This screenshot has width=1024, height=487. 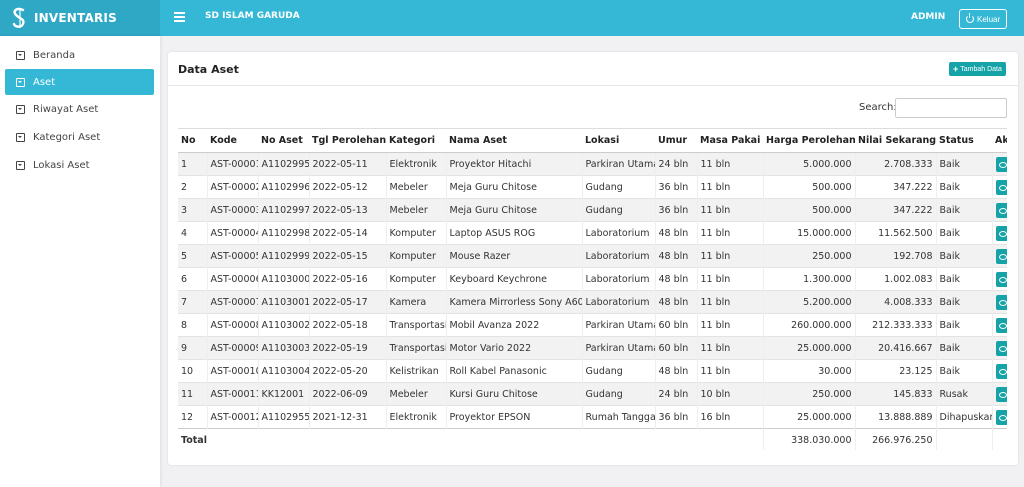 I want to click on cell-nama-aset: Motor Vario 2022, so click(x=513, y=348).